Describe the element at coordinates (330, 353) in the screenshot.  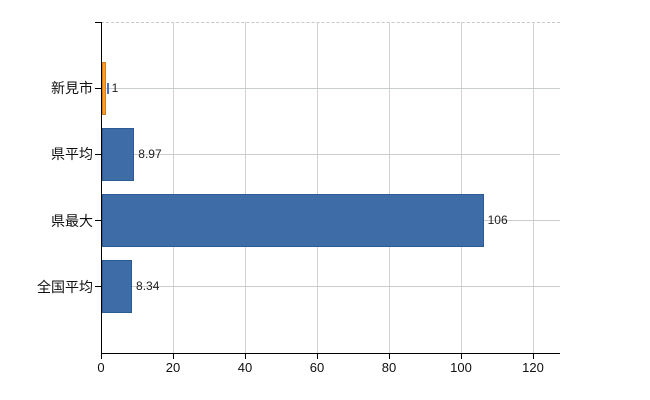
I see `x-axis` at that location.